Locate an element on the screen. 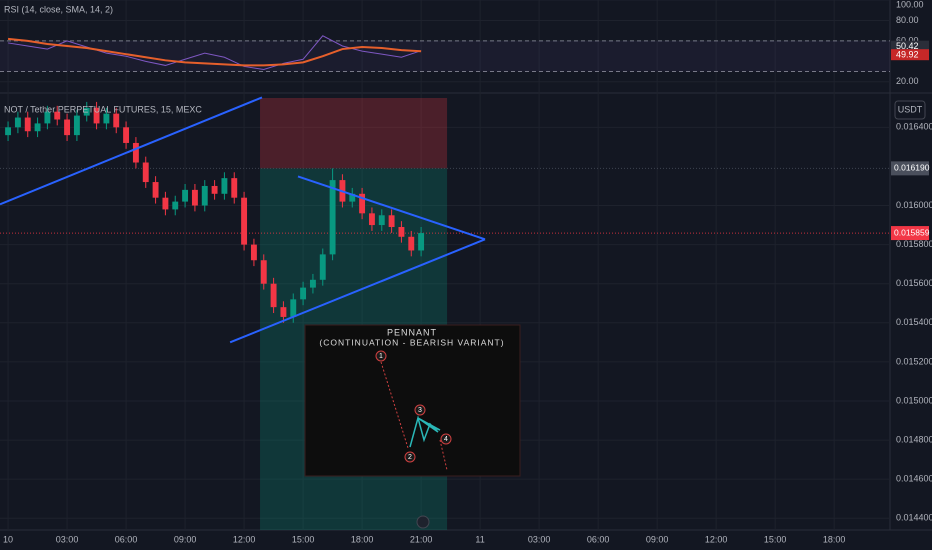 This screenshot has width=932, height=550. value-label: 49.92 is located at coordinates (907, 55).